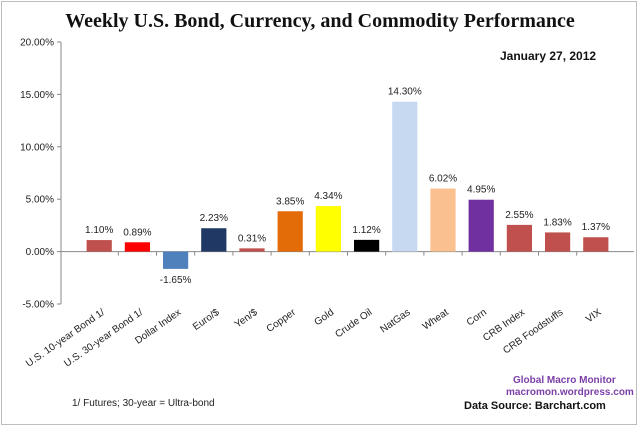 The image size is (640, 428). I want to click on footnote: 1/ Futures; 30-year = Ultra-bond, so click(143, 403).